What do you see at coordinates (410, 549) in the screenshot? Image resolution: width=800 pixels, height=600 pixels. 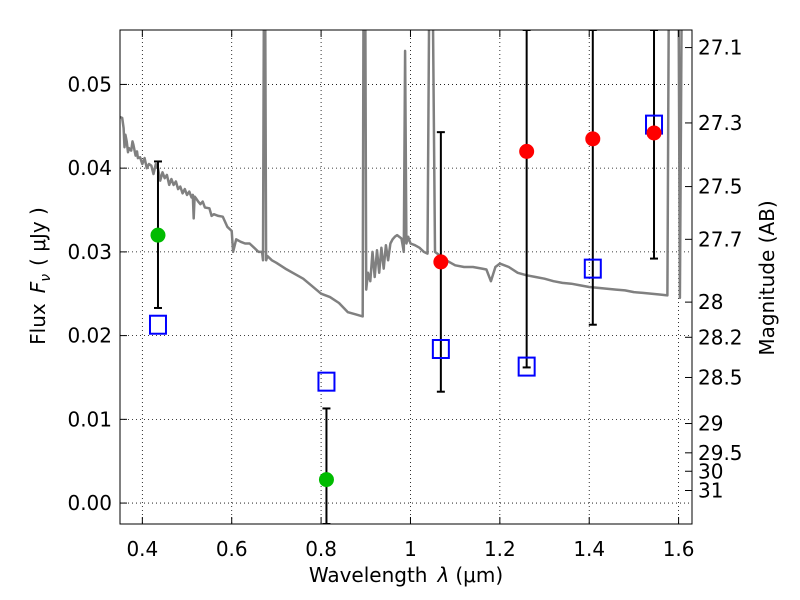 I see `x-tick-label: 1` at bounding box center [410, 549].